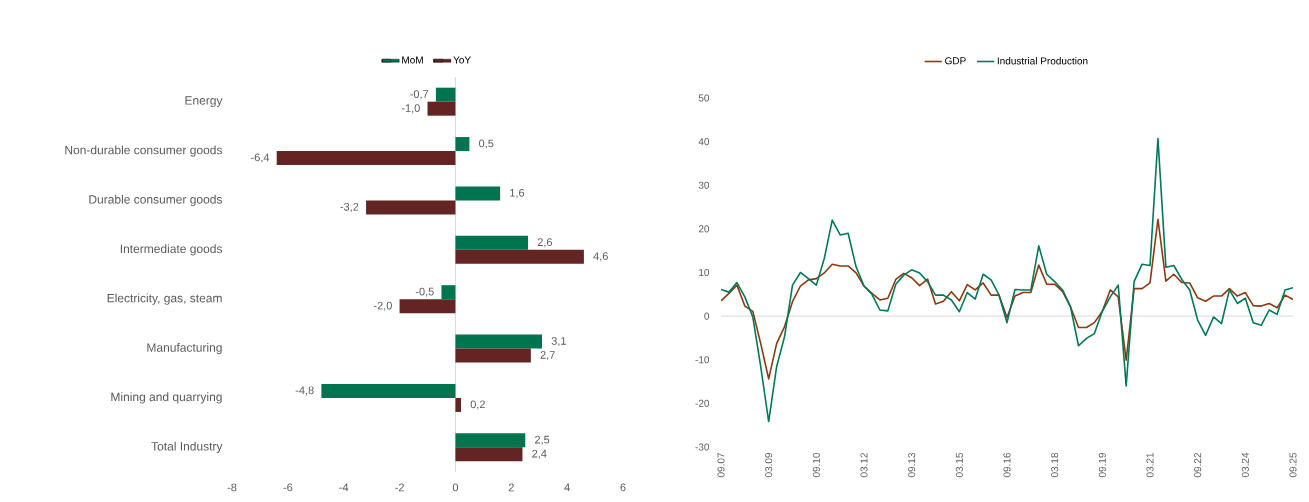  Describe the element at coordinates (707, 316) in the screenshot. I see `y-tick-label: 0` at that location.